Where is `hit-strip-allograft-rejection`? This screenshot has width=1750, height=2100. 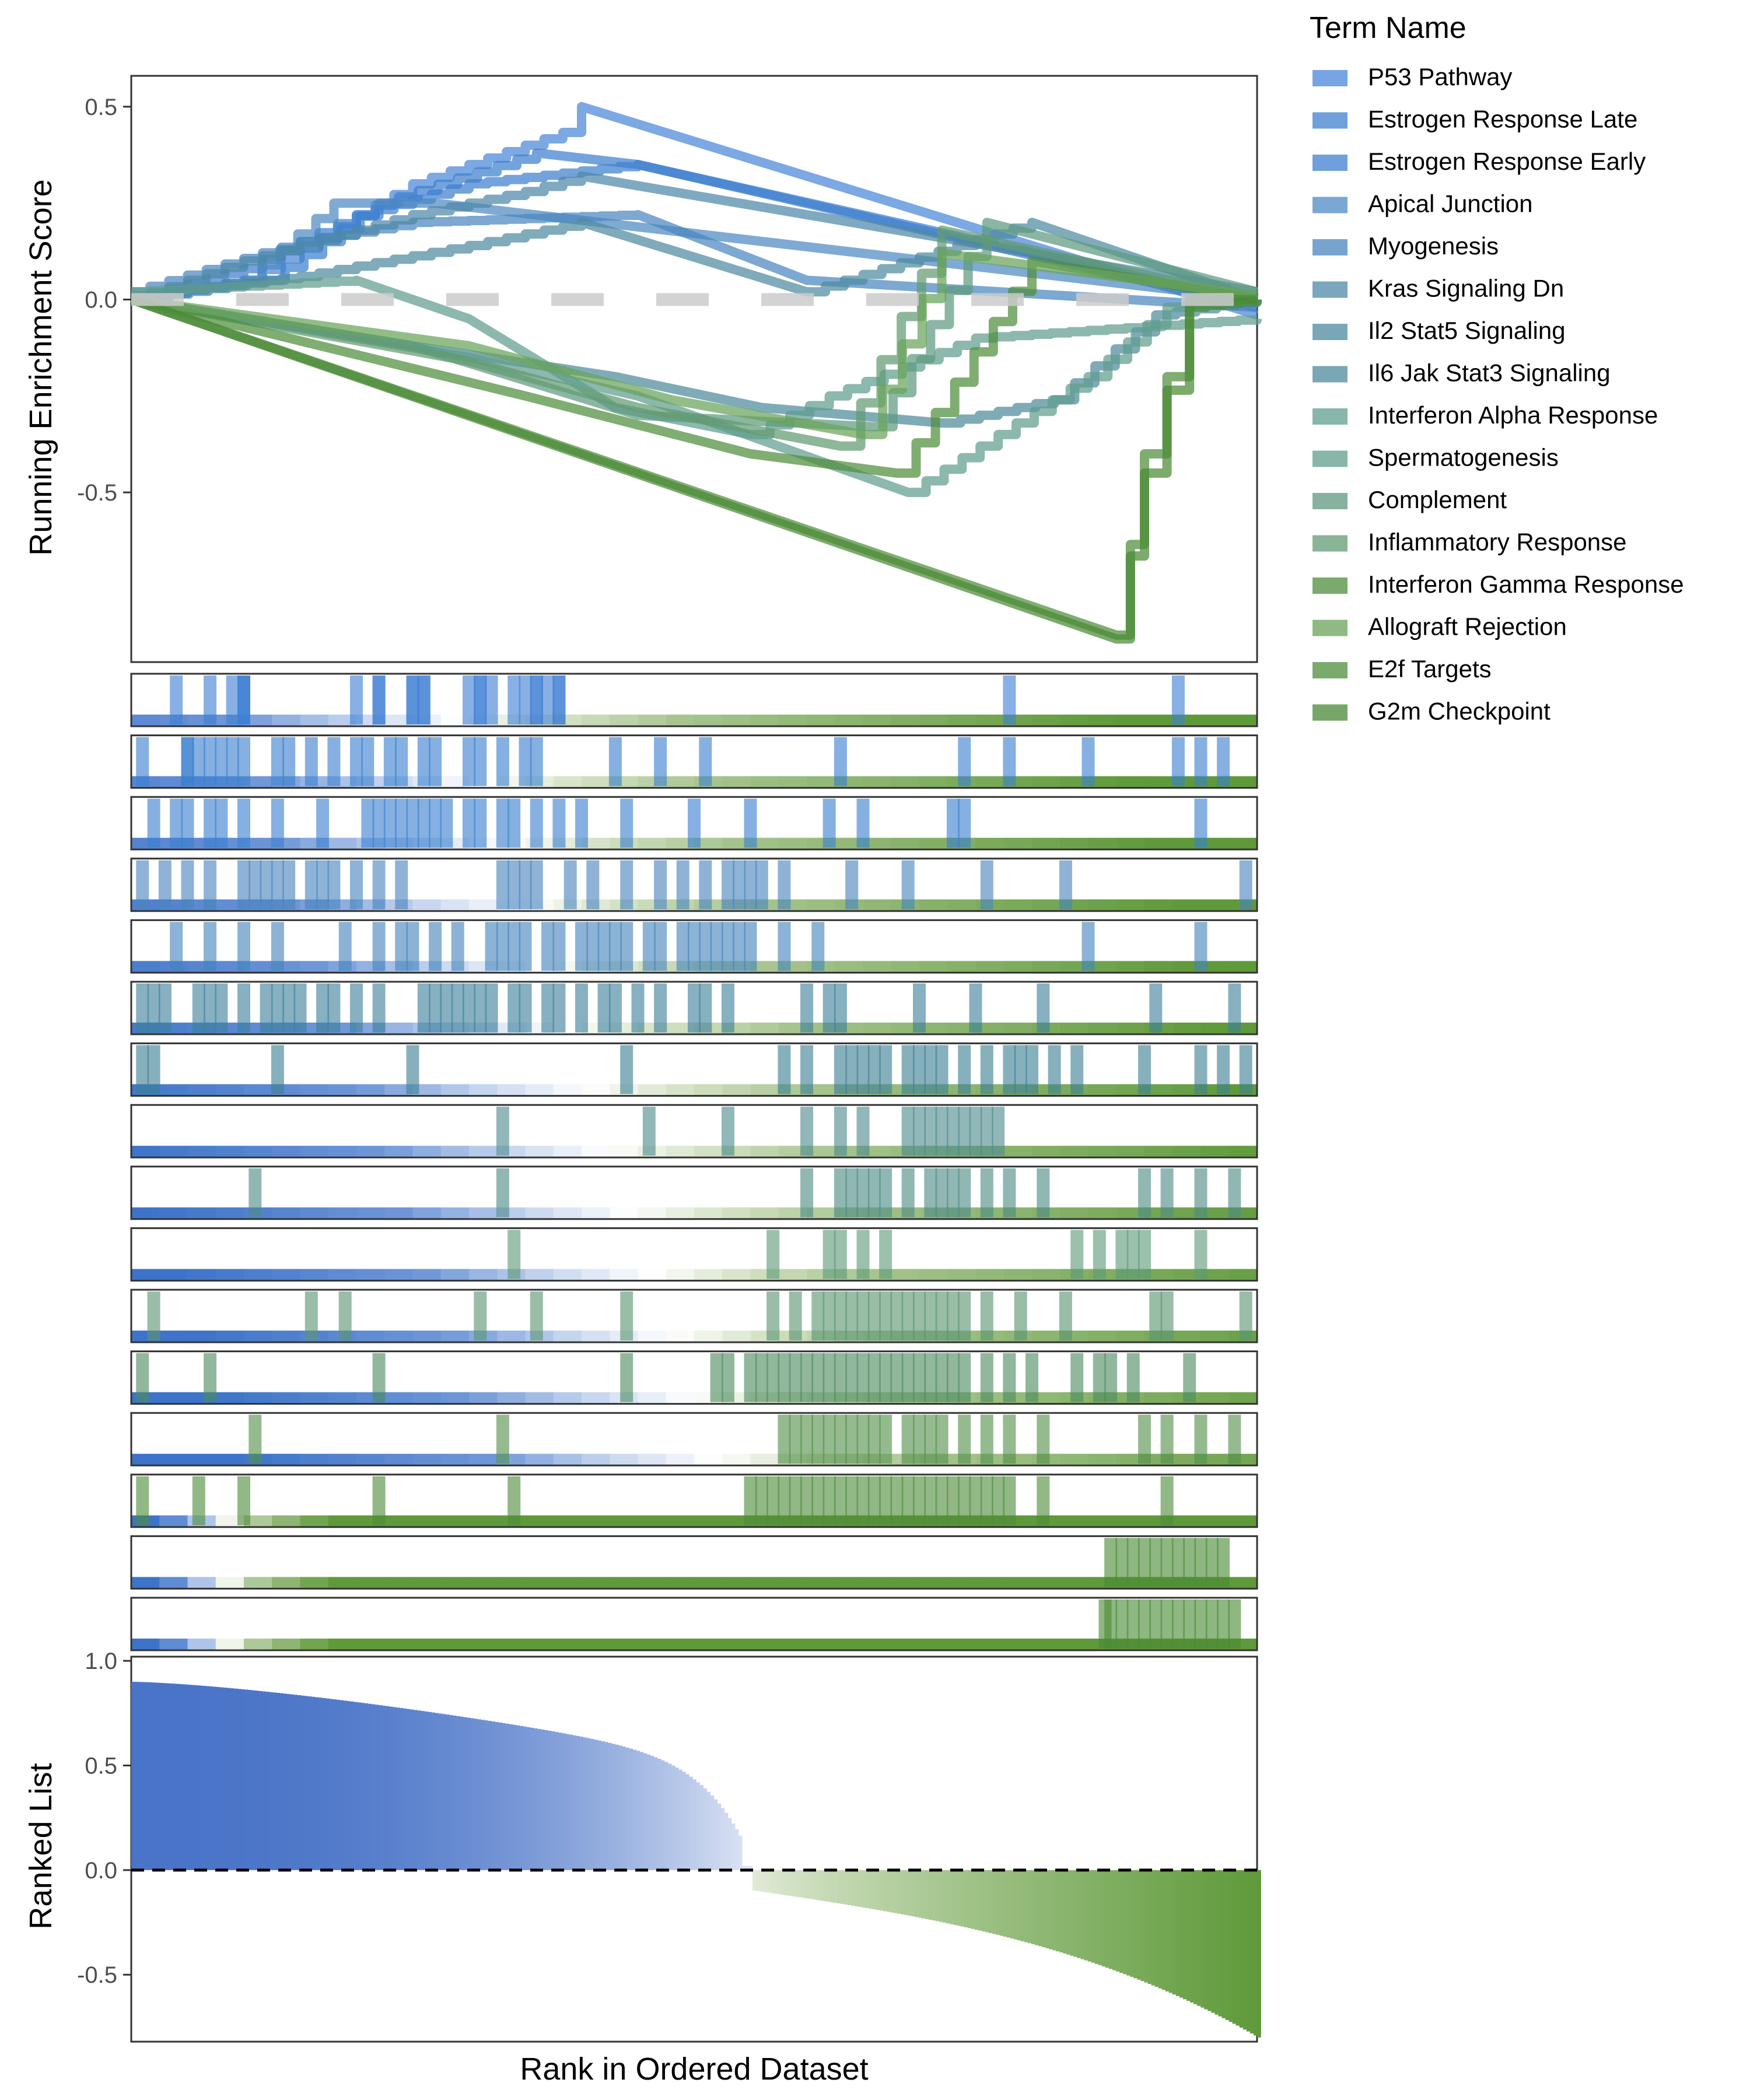
hit-strip-allograft-rejection is located at coordinates (694, 1501).